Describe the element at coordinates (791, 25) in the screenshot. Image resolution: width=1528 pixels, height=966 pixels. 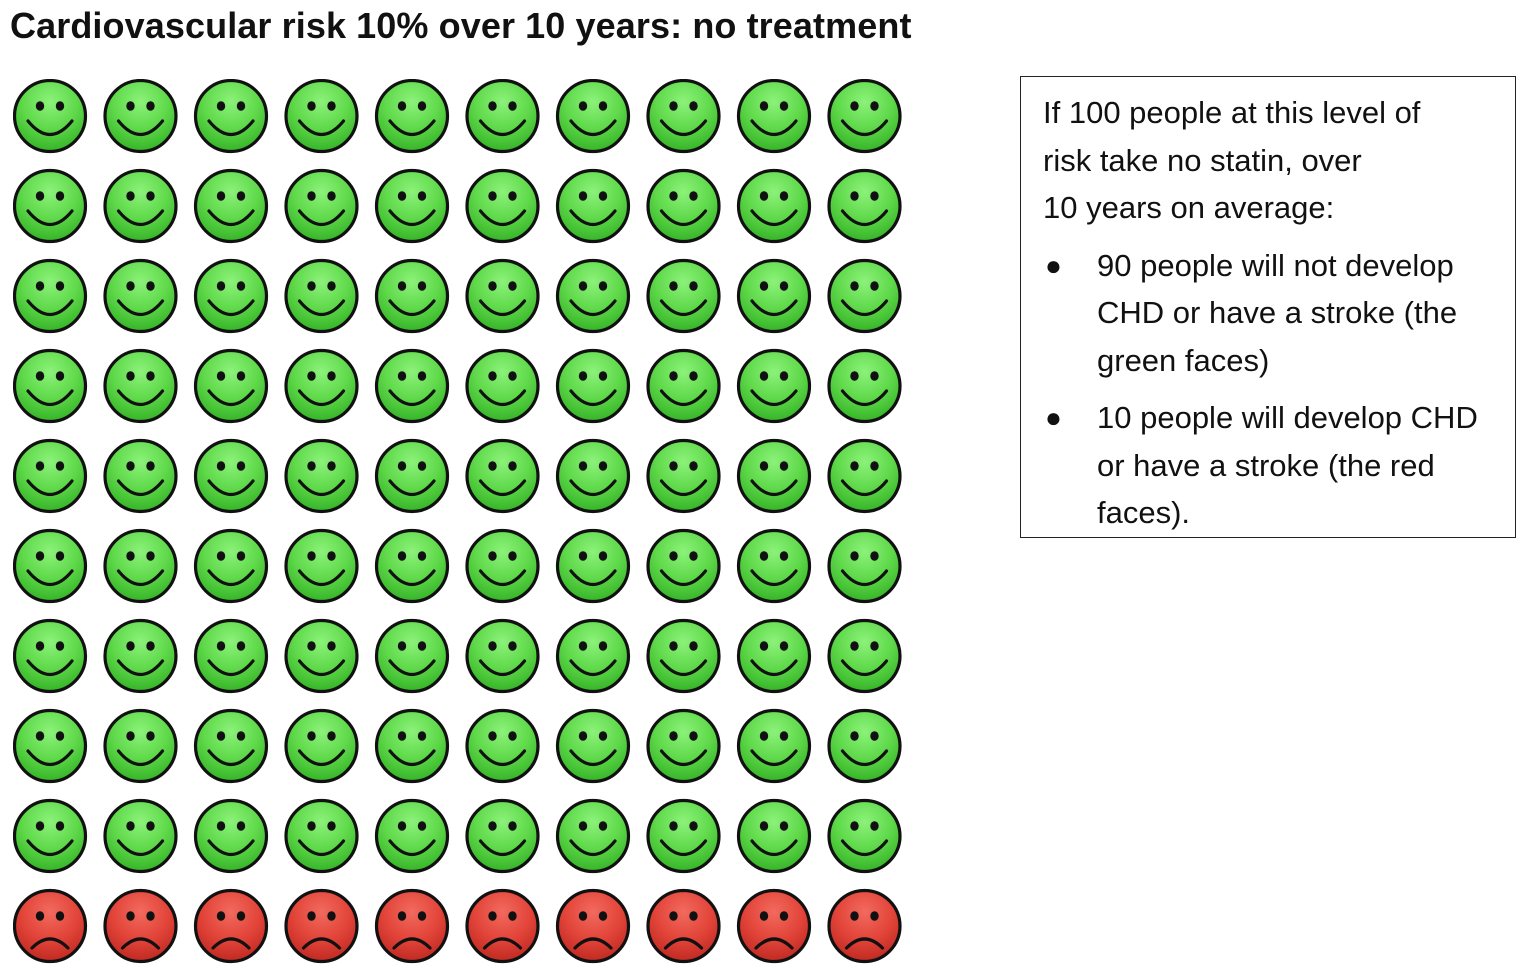
I see `title-suffix: : no treatment` at that location.